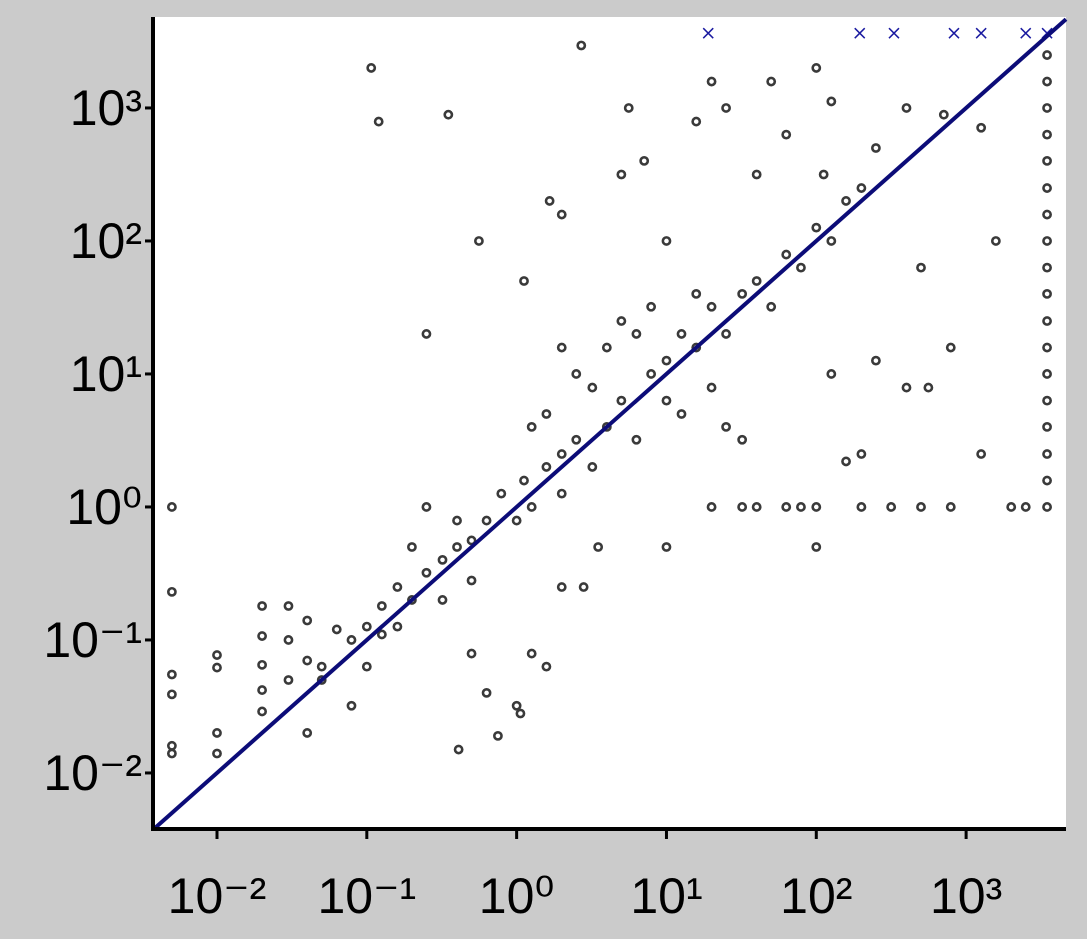 This screenshot has width=1087, height=939. What do you see at coordinates (966, 896) in the screenshot?
I see `x-tick-label: 10³` at bounding box center [966, 896].